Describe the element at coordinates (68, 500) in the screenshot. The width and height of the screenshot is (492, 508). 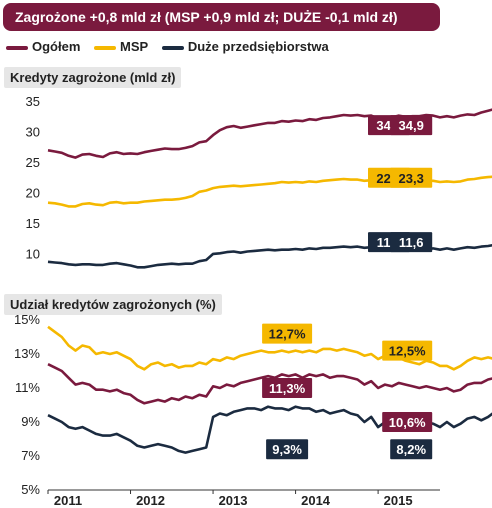
I see `x-tick-0: 2011` at that location.